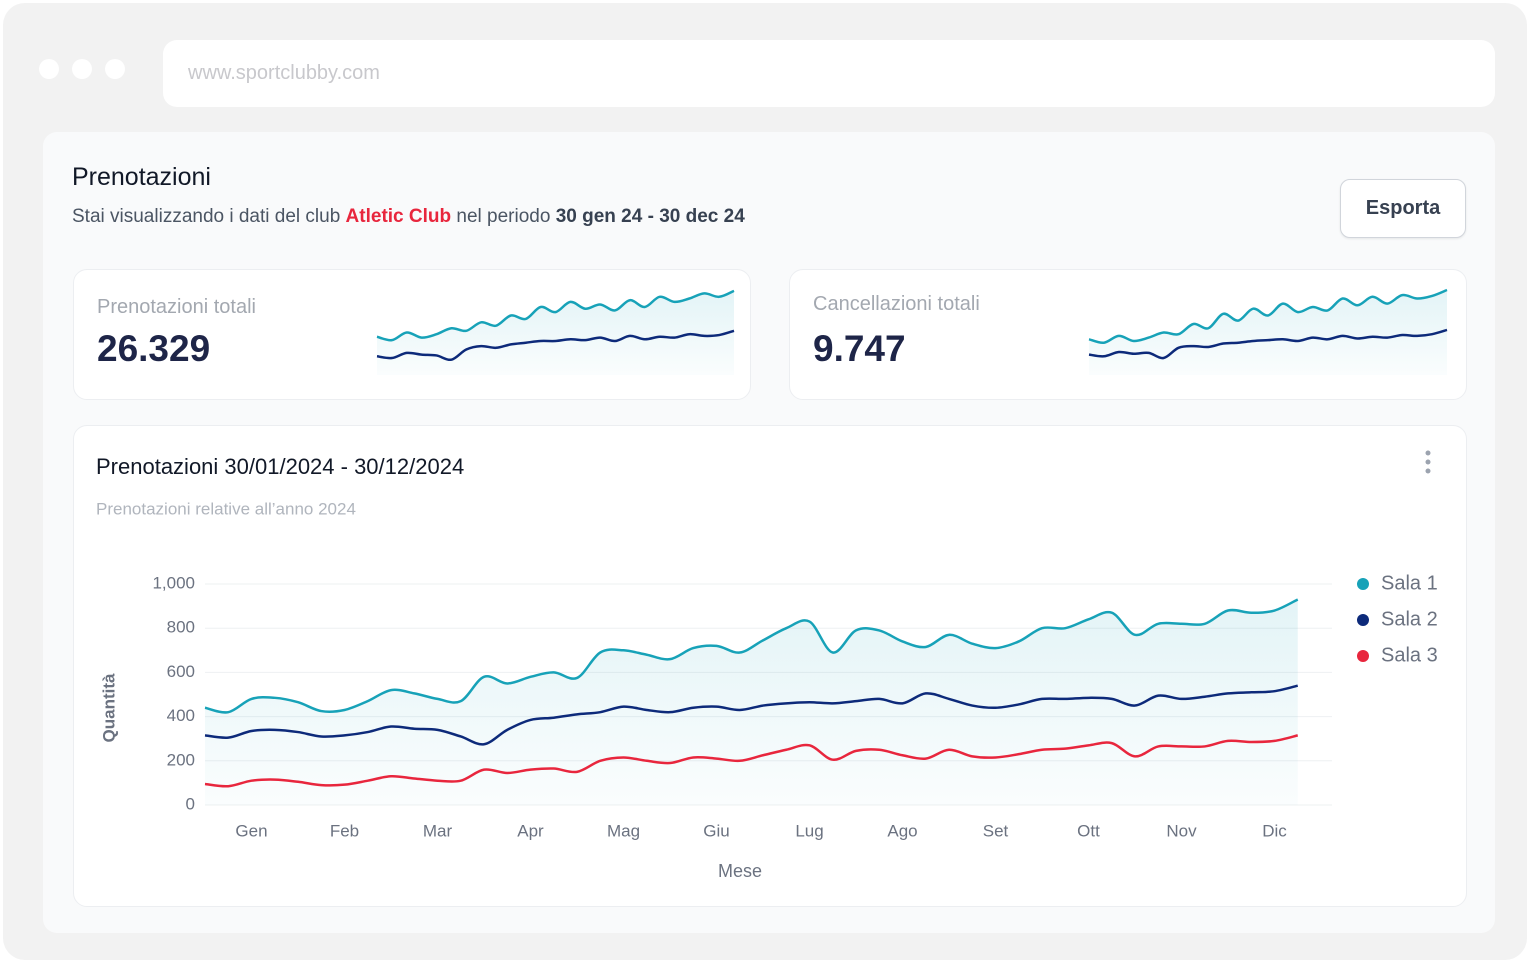 This screenshot has width=1530, height=963. What do you see at coordinates (829, 73) in the screenshot?
I see `address-bar: www.sportclubby.com` at bounding box center [829, 73].